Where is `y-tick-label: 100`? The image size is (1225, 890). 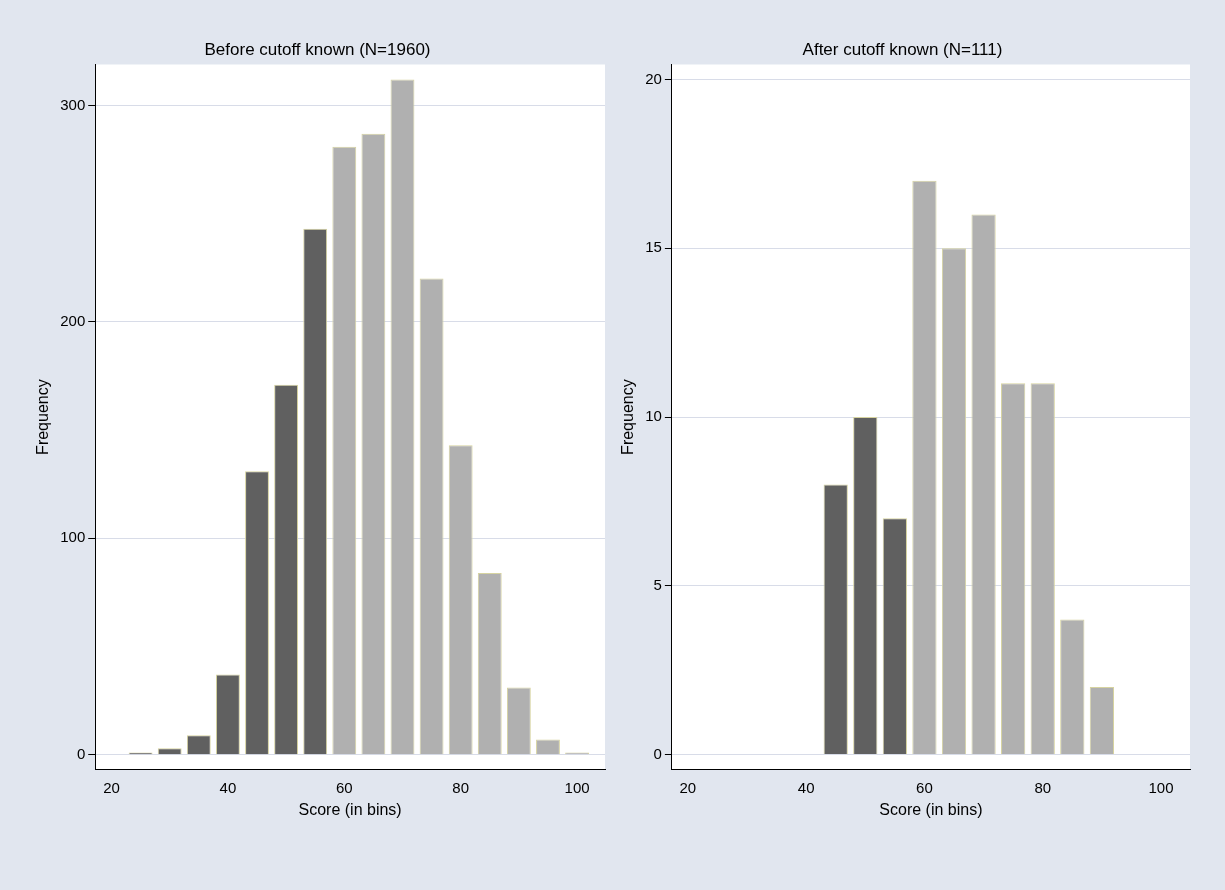
y-tick-label: 100 is located at coordinates (73, 537).